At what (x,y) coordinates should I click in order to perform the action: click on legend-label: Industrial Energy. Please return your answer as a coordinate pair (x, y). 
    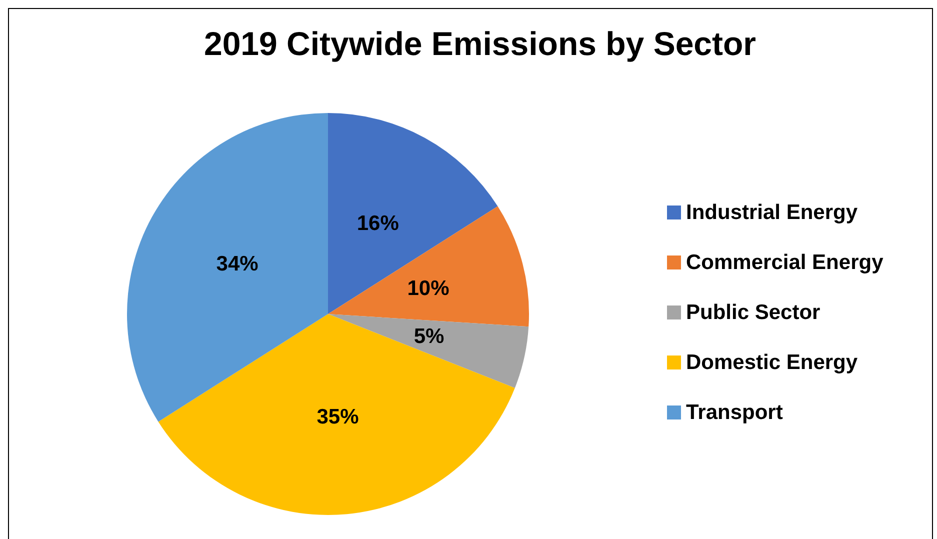
    Looking at the image, I should click on (772, 212).